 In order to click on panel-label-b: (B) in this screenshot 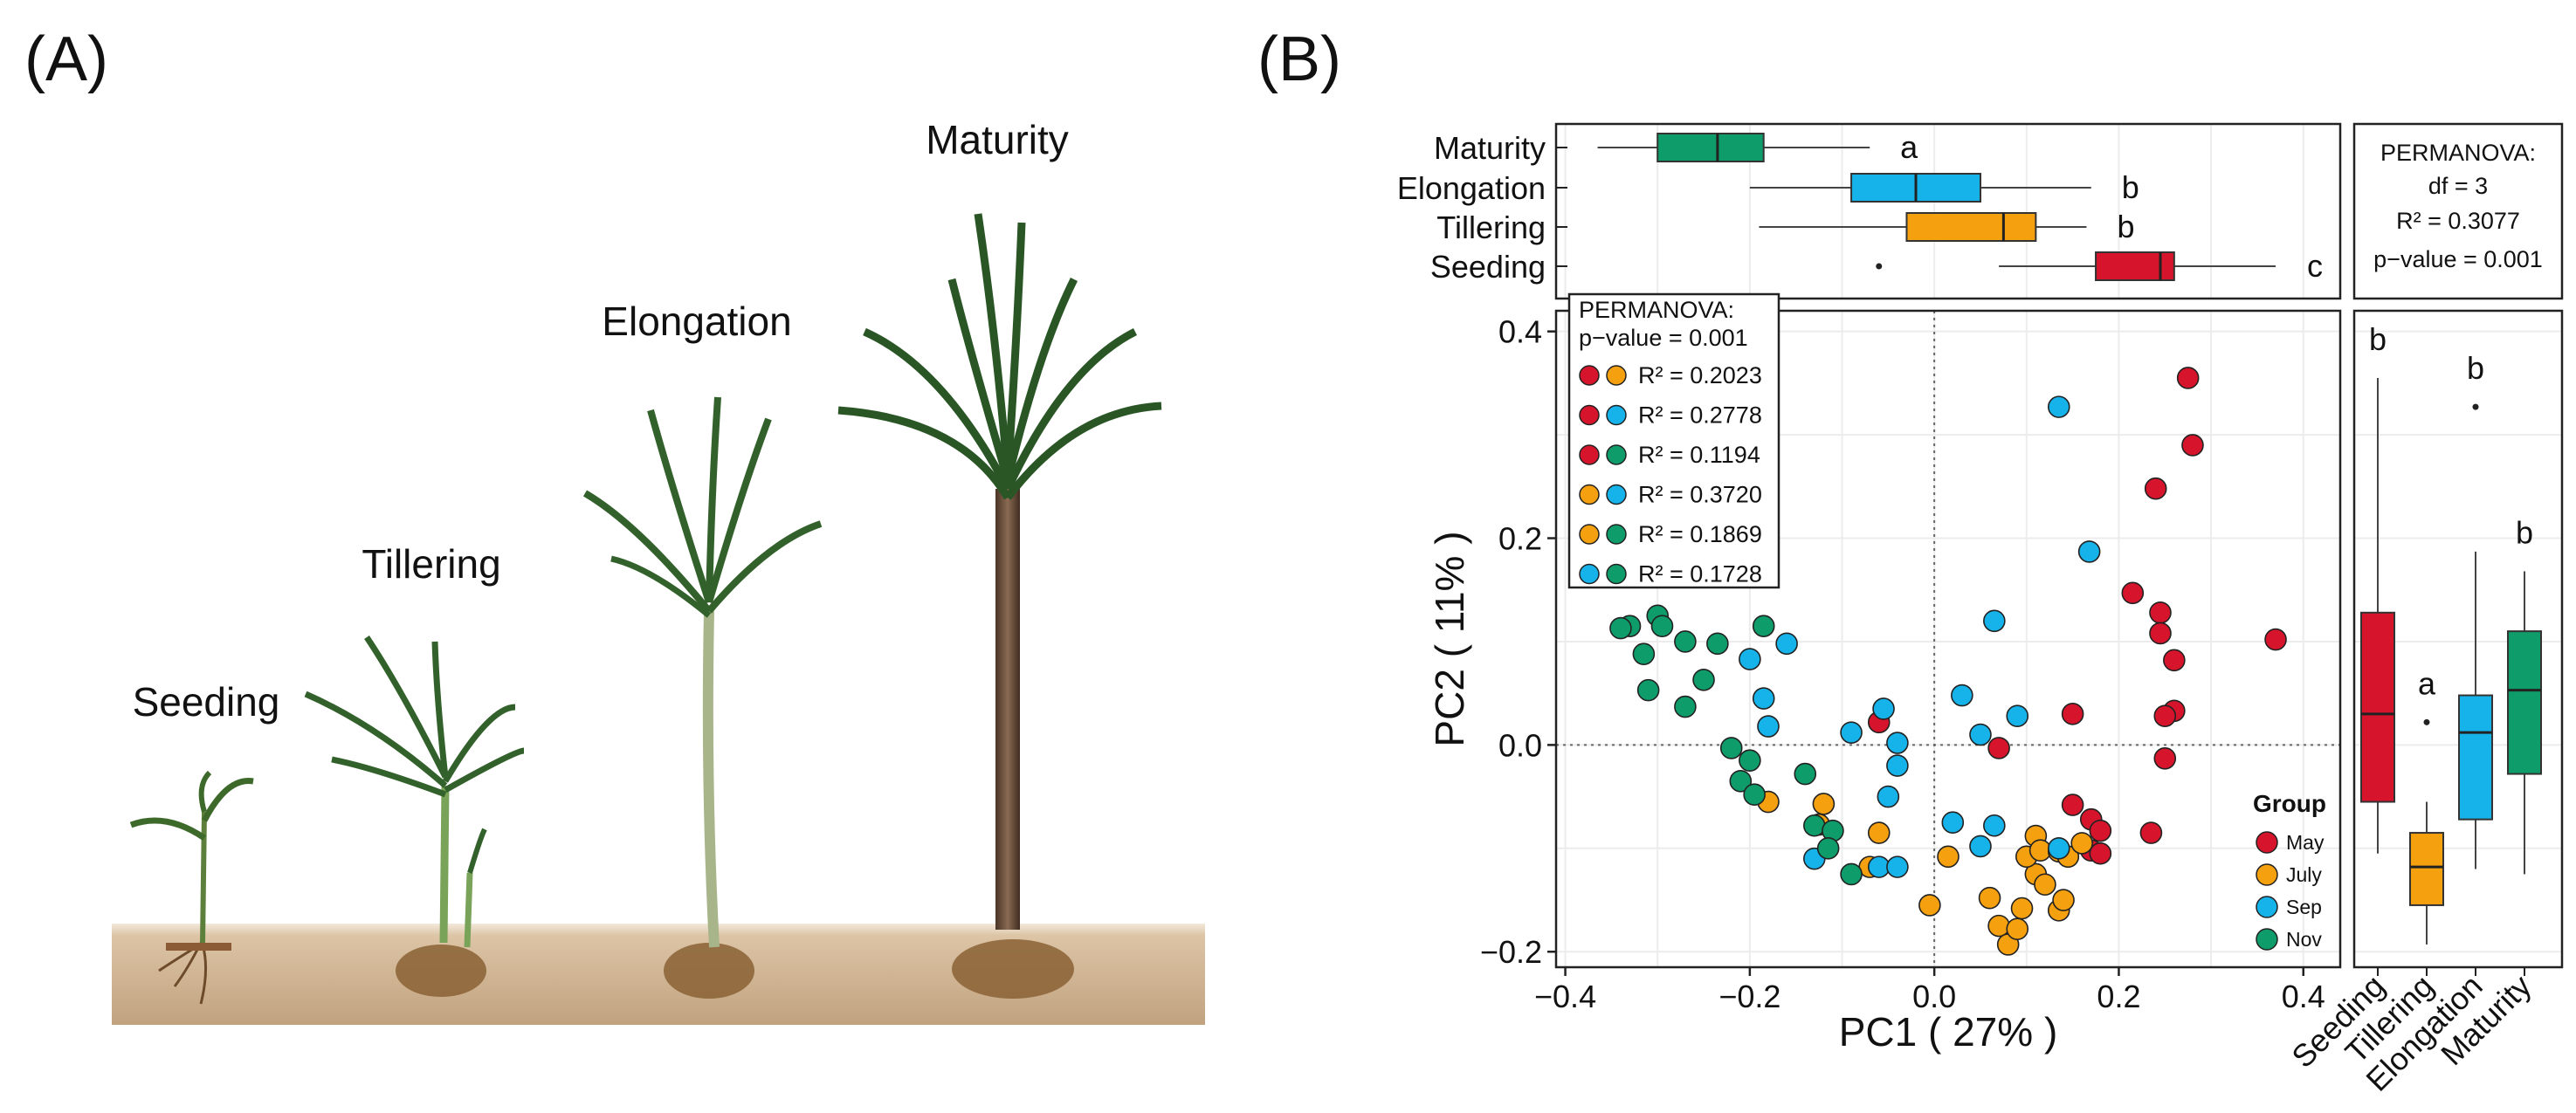, I will do `click(1299, 59)`.